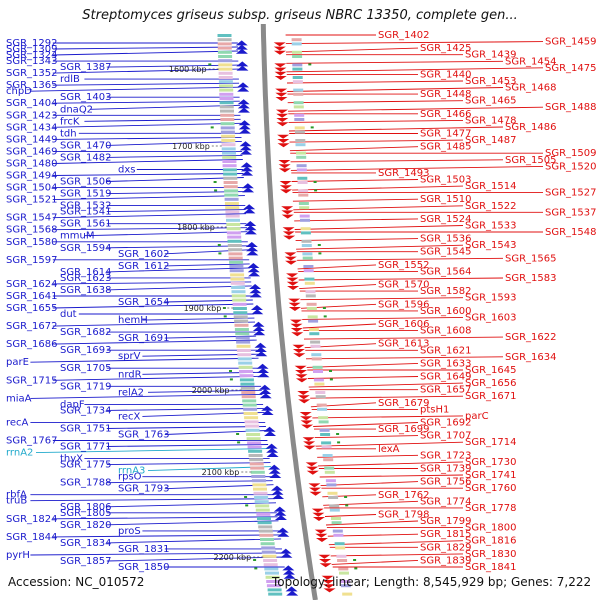 The width and height of the screenshot is (600, 600). What do you see at coordinates (32, 188) in the screenshot?
I see `gene-label: SGR_1504` at bounding box center [32, 188].